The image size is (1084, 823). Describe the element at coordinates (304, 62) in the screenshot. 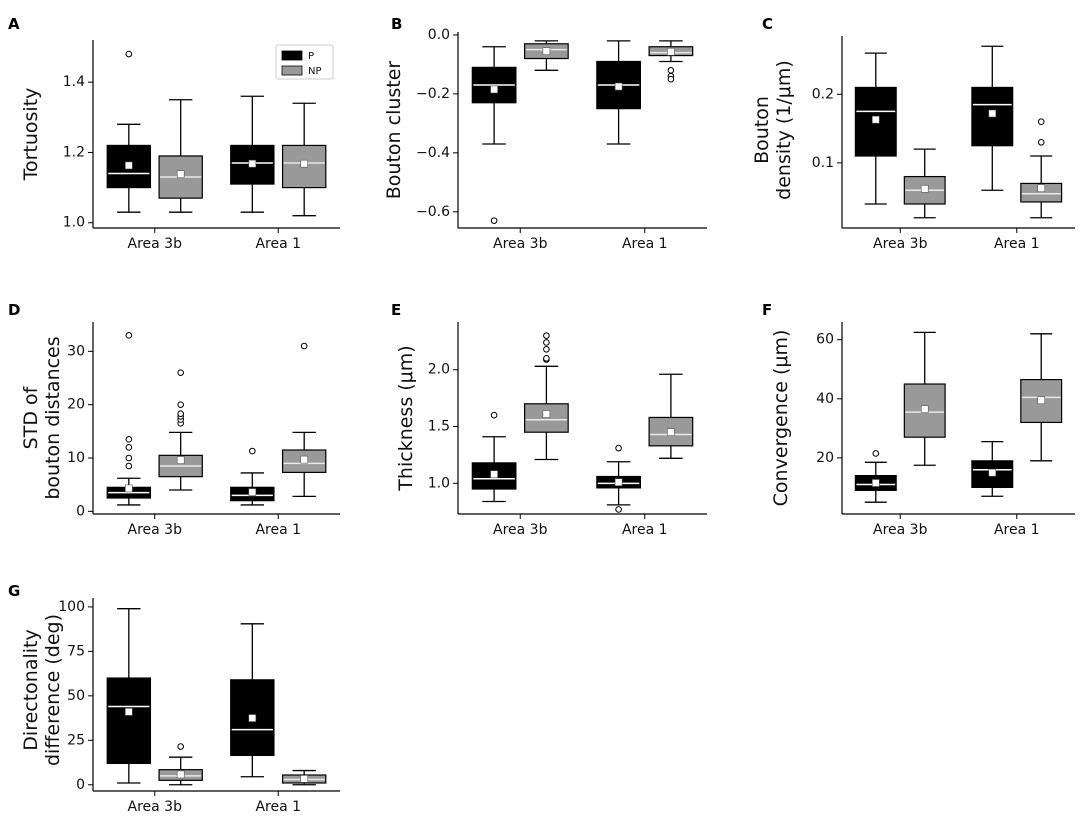

I see `legend: P NP` at that location.